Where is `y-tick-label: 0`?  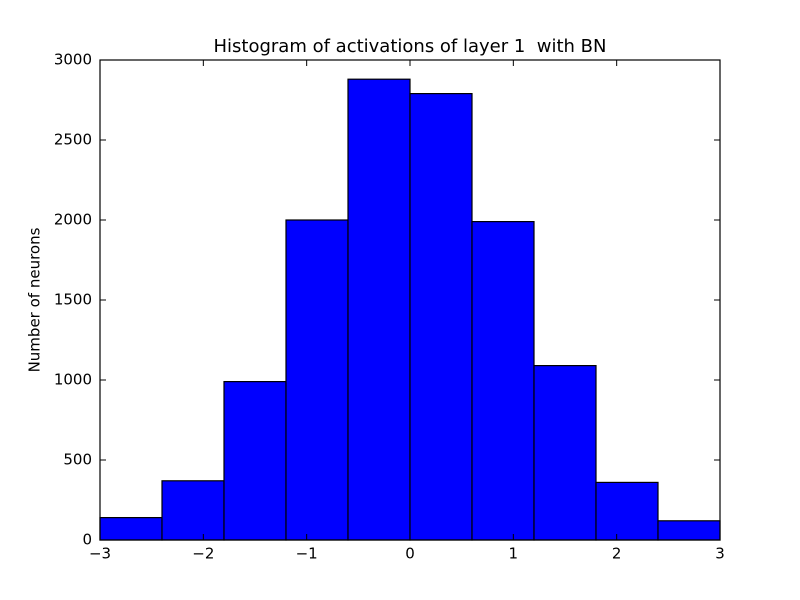 y-tick-label: 0 is located at coordinates (87, 540).